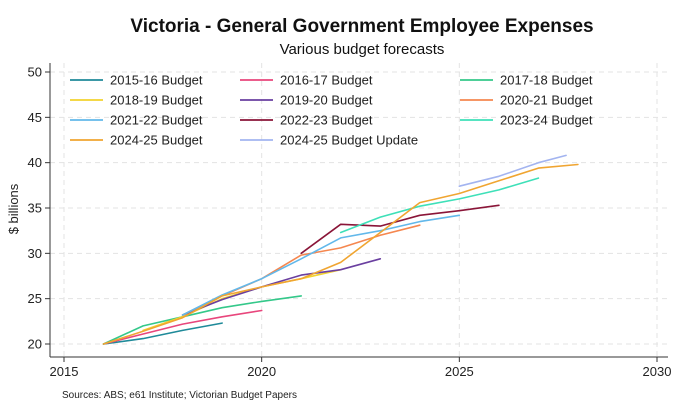  What do you see at coordinates (362, 49) in the screenshot?
I see `chart-subtitle: Various budget forecasts` at bounding box center [362, 49].